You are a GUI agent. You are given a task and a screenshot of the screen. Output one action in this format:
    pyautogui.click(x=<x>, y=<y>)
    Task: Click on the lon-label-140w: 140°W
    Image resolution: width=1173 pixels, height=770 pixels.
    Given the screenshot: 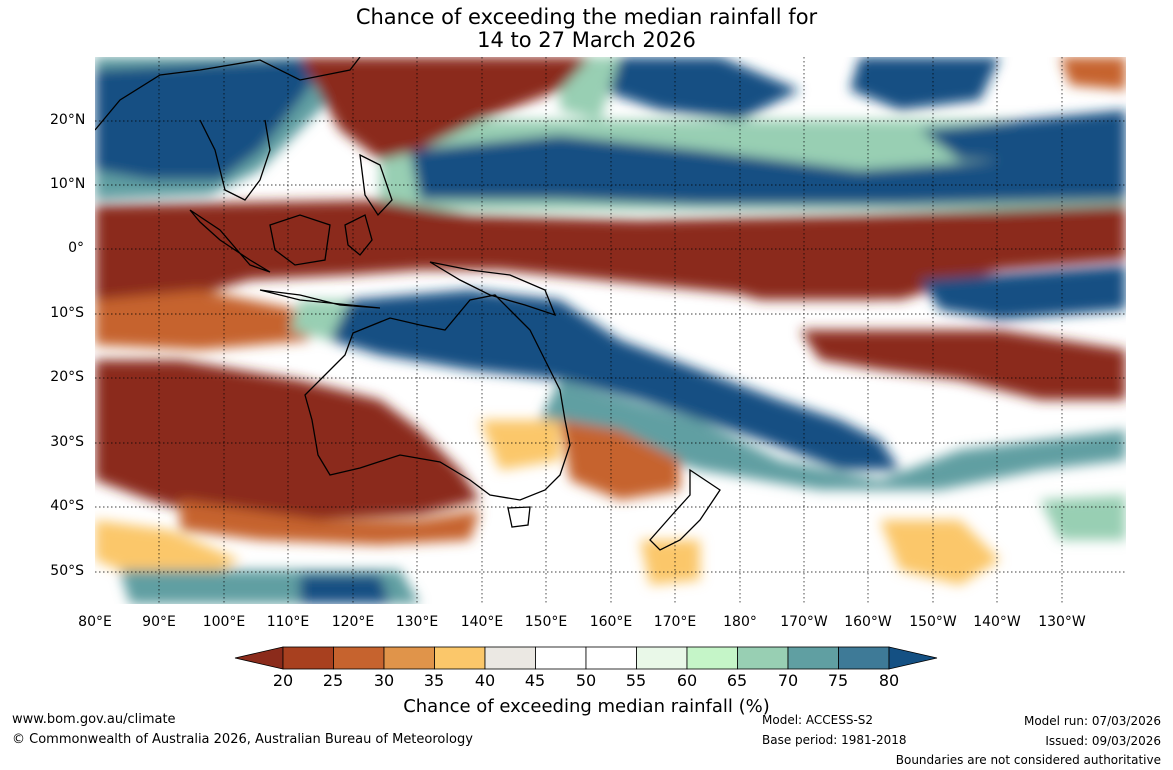 What is the action you would take?
    pyautogui.click(x=997, y=622)
    